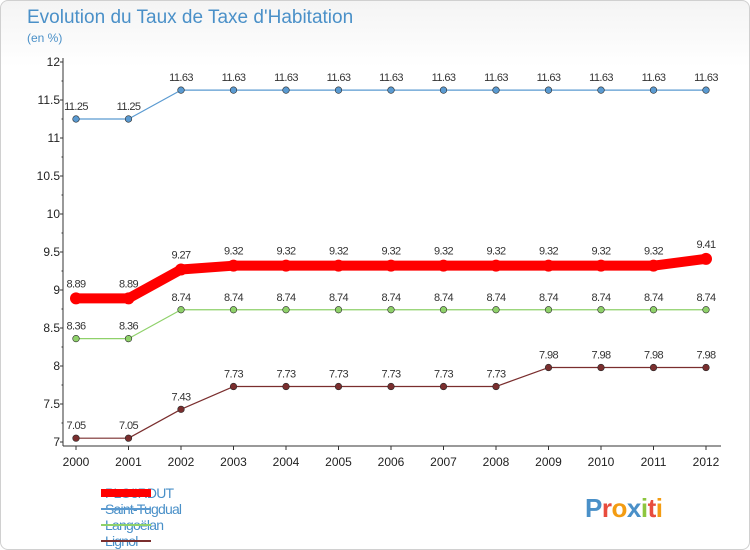 This screenshot has width=750, height=550. Describe the element at coordinates (593, 508) in the screenshot. I see `logo-letter: P` at that location.